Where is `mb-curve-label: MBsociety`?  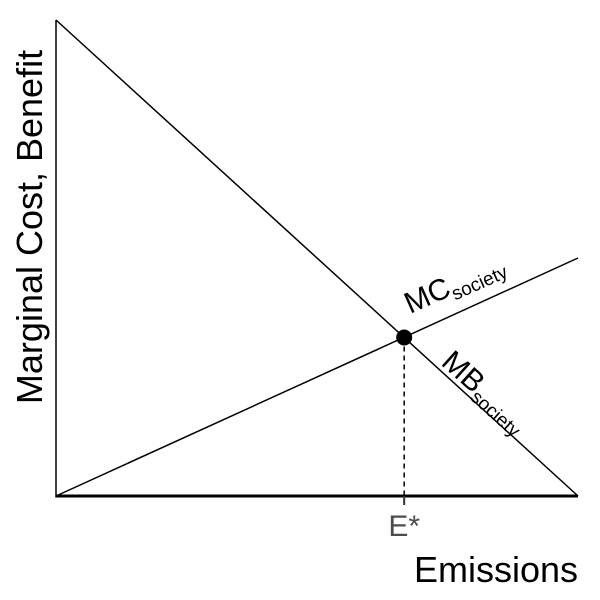
mb-curve-label: MBsociety is located at coordinates (484, 394).